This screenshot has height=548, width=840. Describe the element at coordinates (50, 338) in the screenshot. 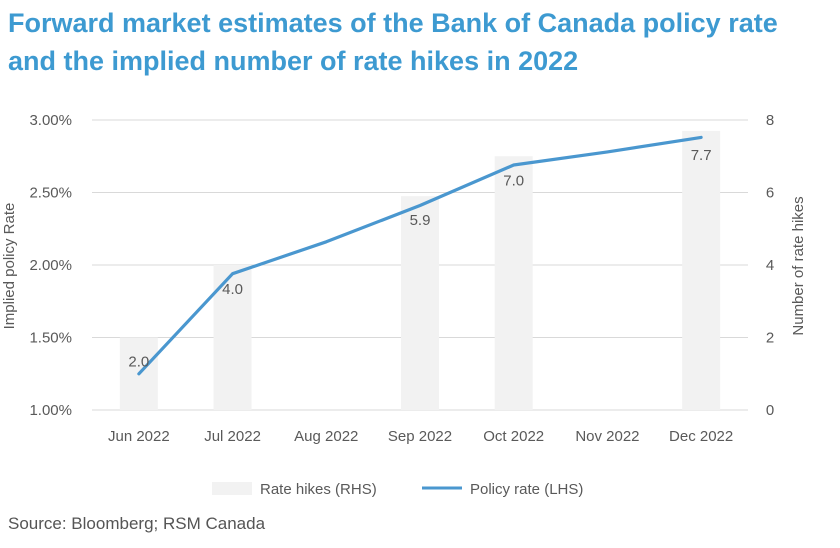

I see `left-axis-tick-label: 1.50%` at that location.